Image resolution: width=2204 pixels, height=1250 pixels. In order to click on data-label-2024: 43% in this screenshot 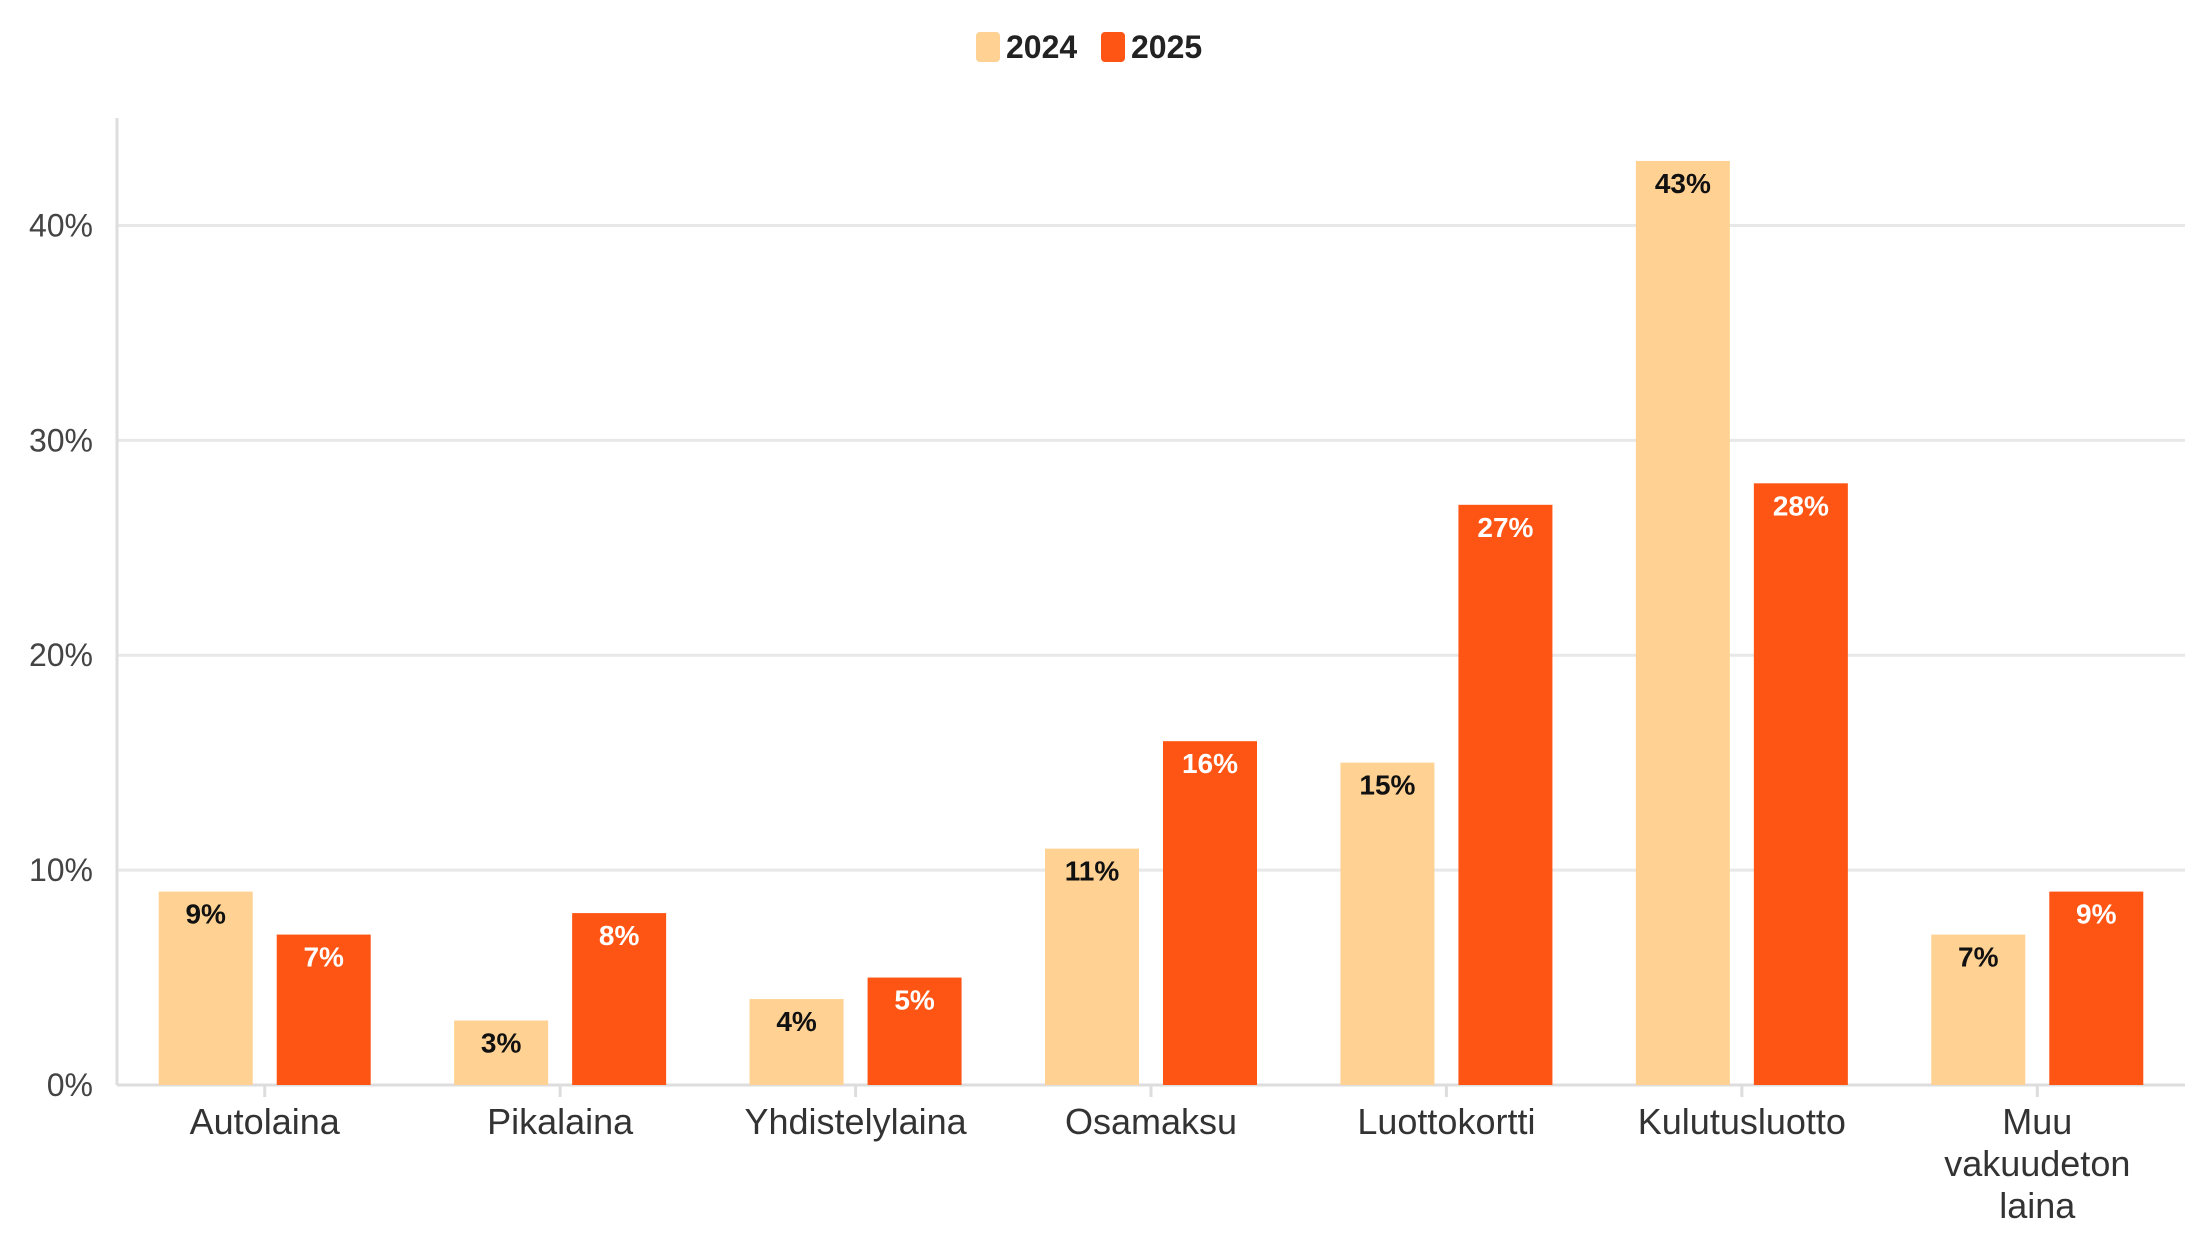, I will do `click(1683, 183)`.